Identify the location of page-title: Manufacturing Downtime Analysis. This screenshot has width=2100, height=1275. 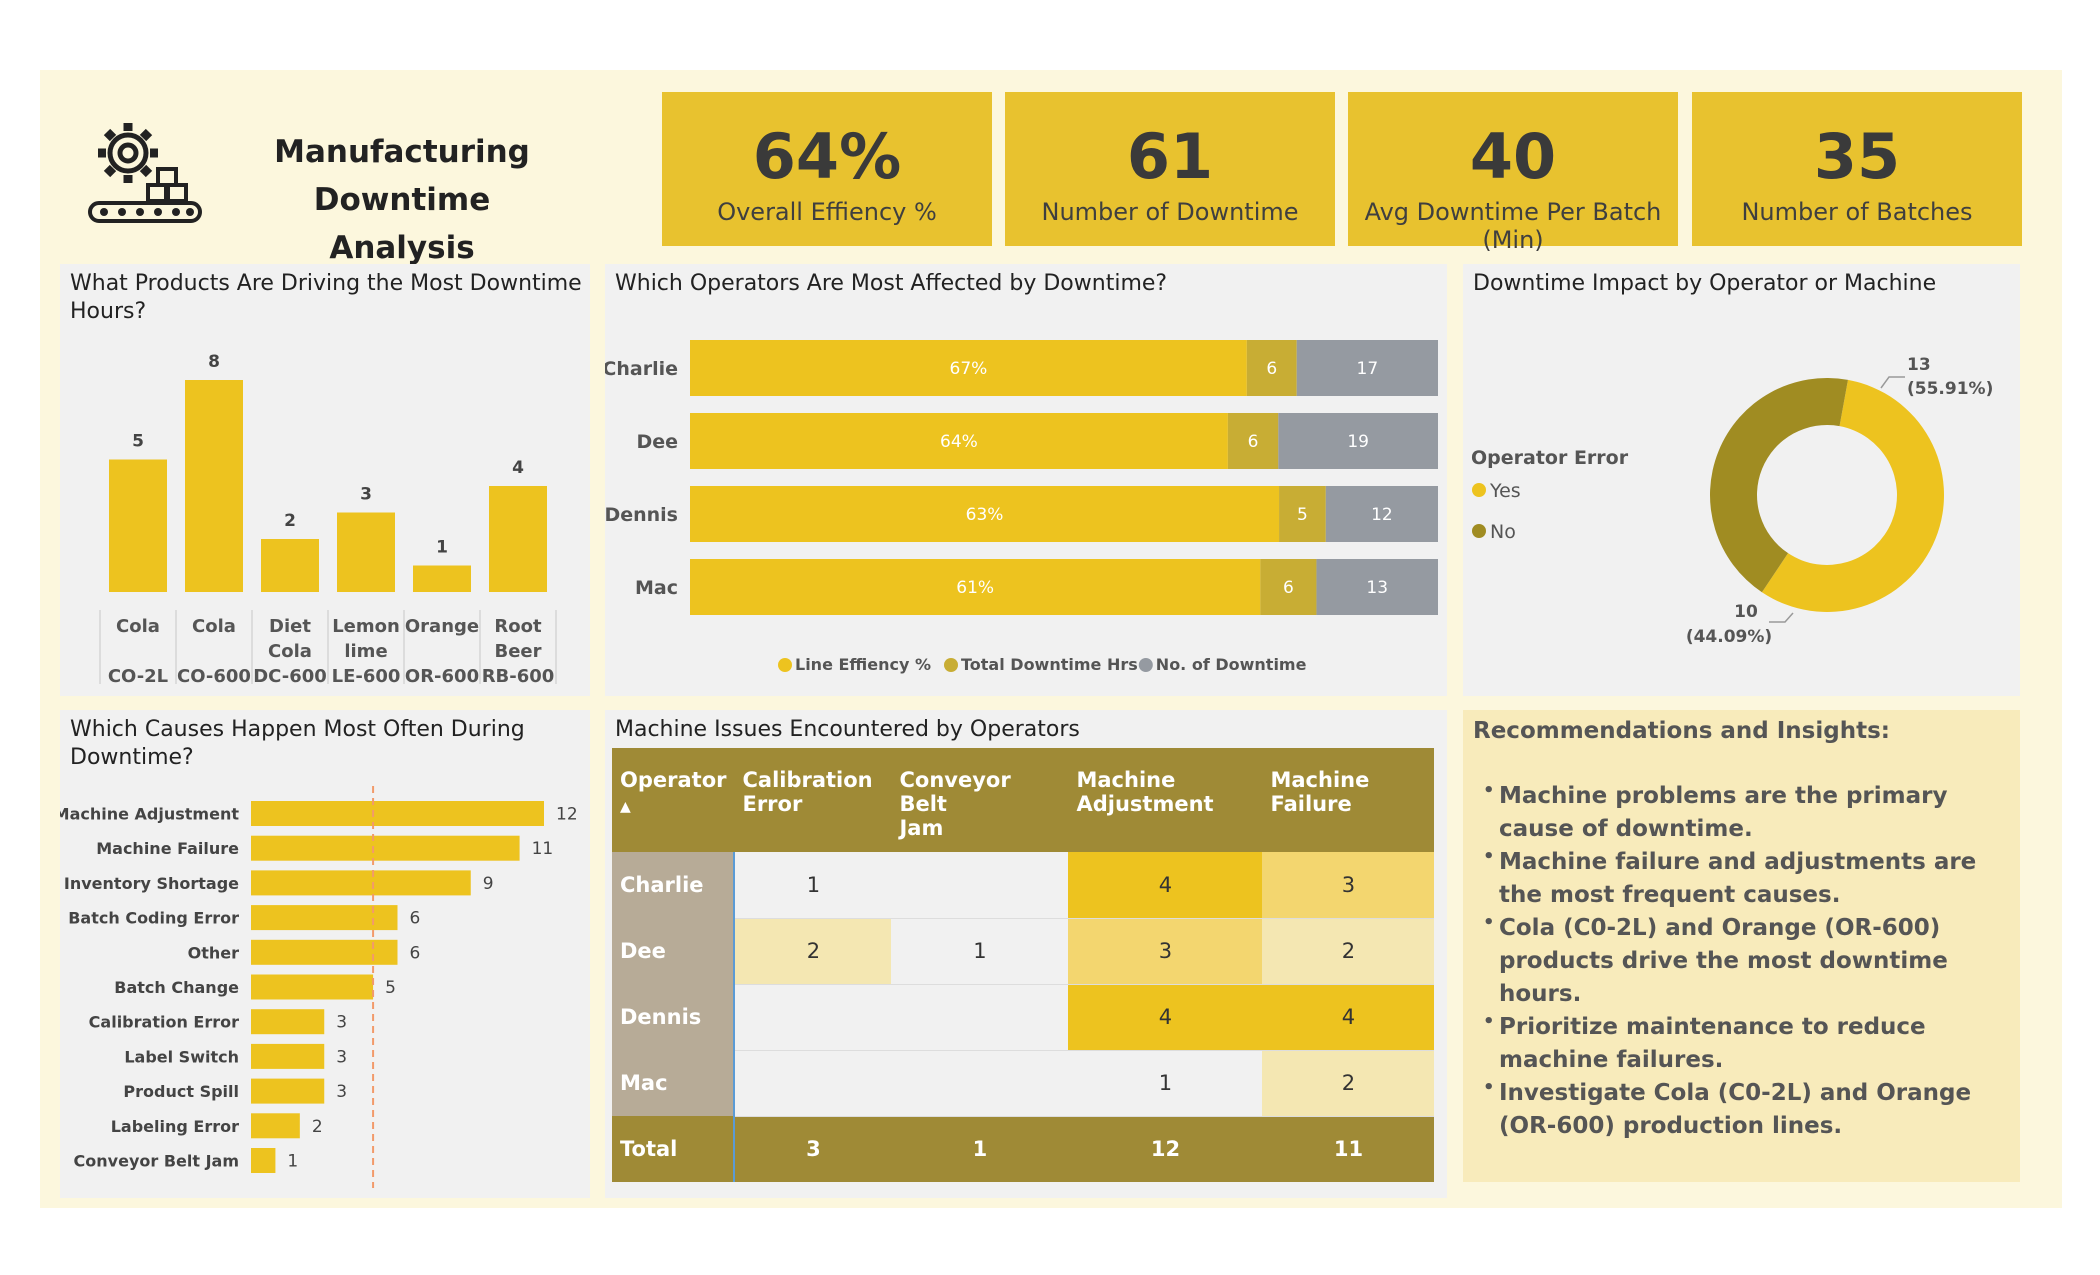
(402, 200).